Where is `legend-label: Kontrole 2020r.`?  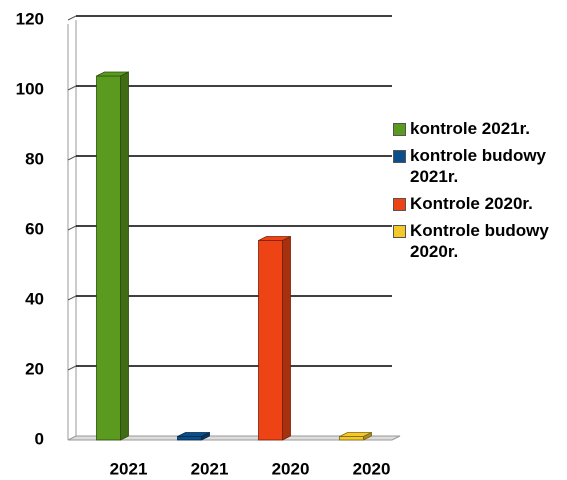 legend-label: Kontrole 2020r. is located at coordinates (471, 203).